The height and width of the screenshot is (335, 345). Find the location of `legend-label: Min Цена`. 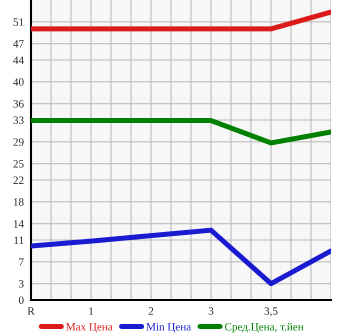

legend-label: Min Цена is located at coordinates (169, 328).